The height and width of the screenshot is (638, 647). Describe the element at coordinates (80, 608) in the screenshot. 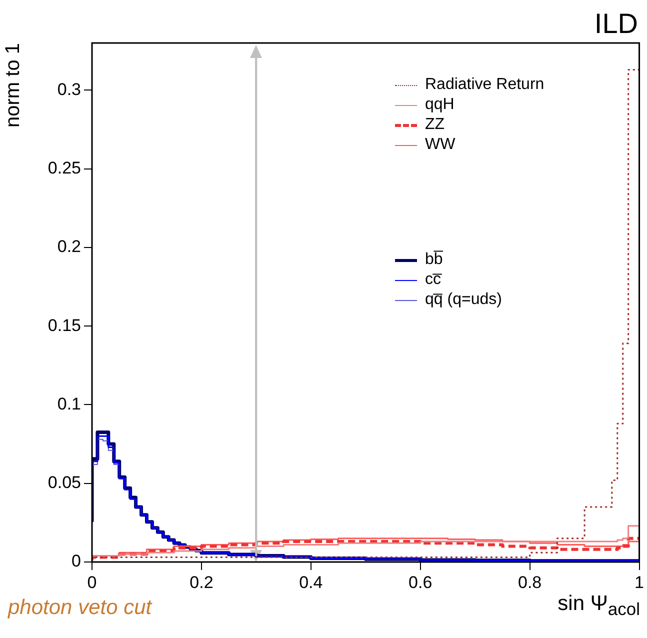

I see `text: photon veto cut` at that location.